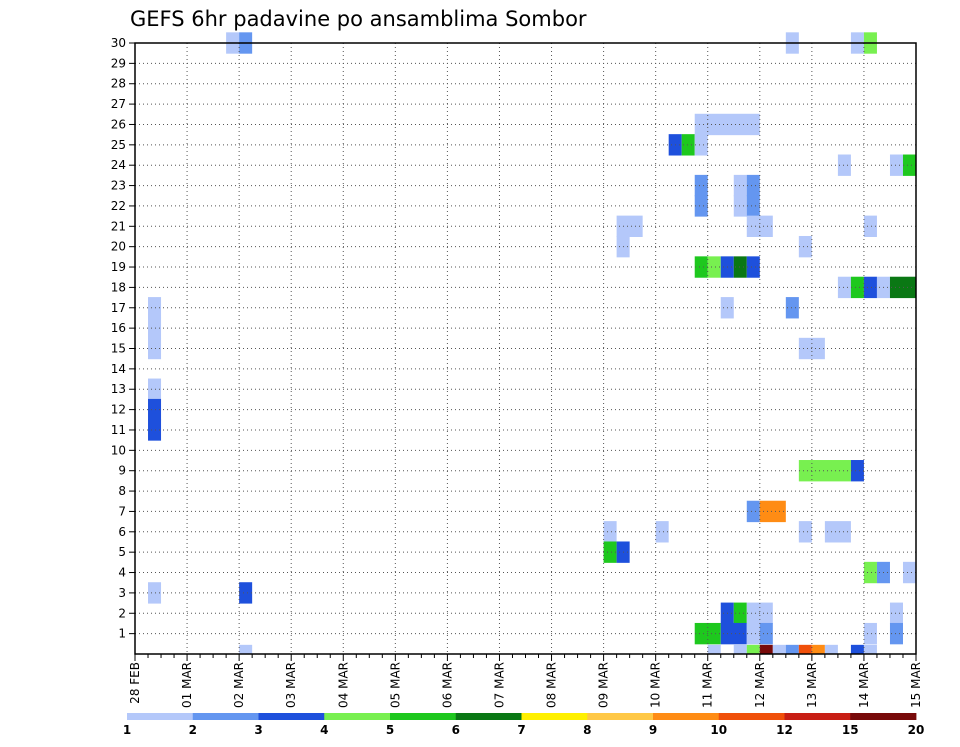 The image size is (960, 747). Describe the element at coordinates (118, 369) in the screenshot. I see `y-tick-label: 14` at that location.